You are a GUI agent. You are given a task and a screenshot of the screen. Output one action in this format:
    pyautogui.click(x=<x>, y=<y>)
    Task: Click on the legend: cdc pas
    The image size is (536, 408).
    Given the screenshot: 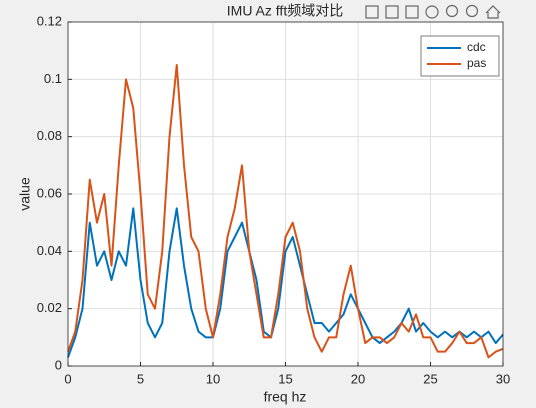 What is the action you would take?
    pyautogui.click(x=460, y=56)
    